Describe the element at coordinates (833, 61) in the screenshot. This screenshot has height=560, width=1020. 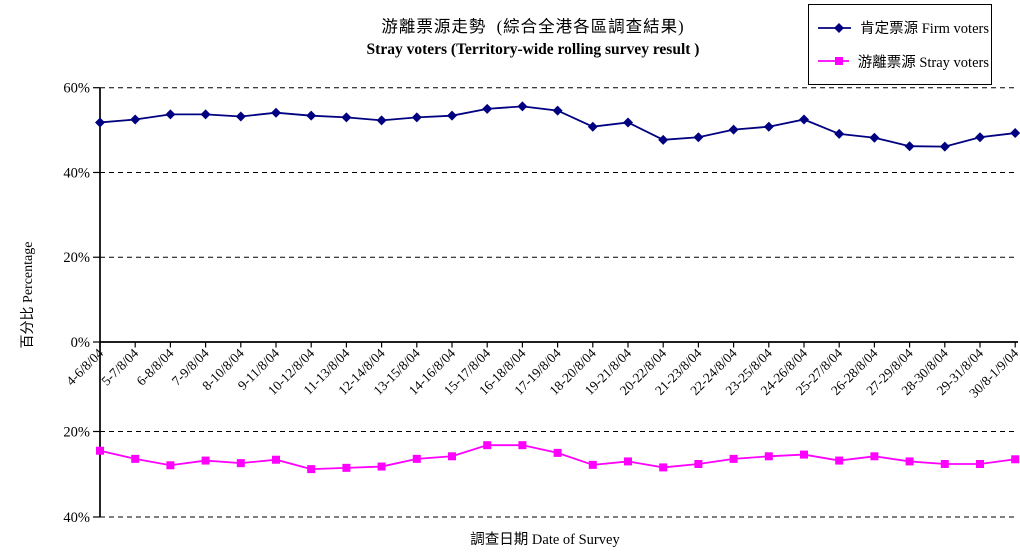
I see `stray-voters-line-square-icon` at that location.